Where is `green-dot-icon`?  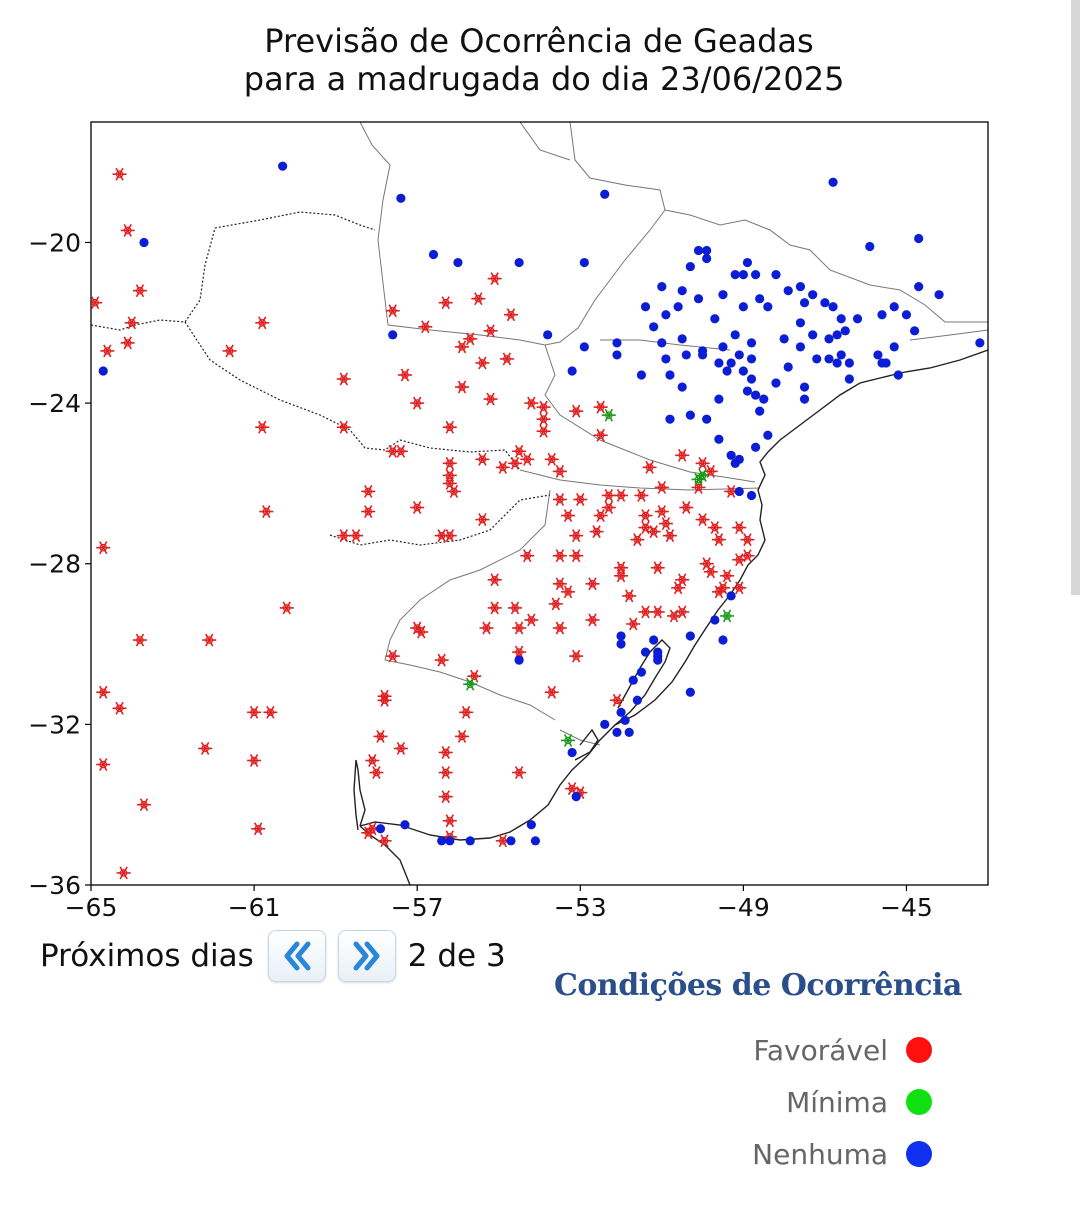 green-dot-icon is located at coordinates (919, 1102).